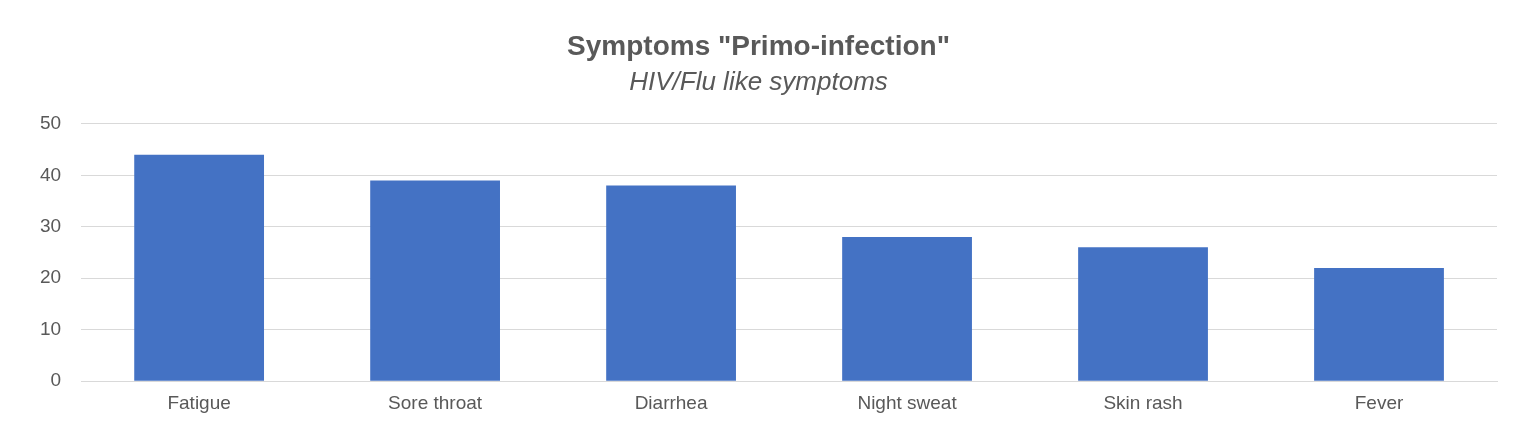 The height and width of the screenshot is (430, 1522). Describe the element at coordinates (50, 328) in the screenshot. I see `y-tick-label: 10` at that location.